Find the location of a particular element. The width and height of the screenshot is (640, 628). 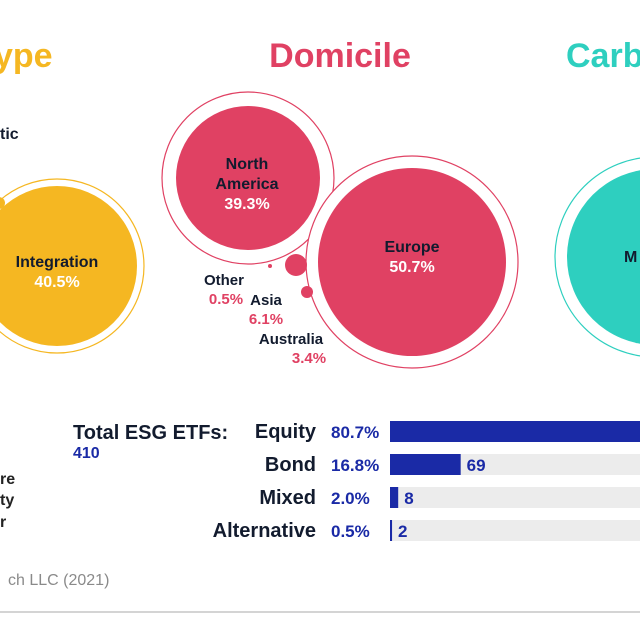

australia-label: Australia is located at coordinates (291, 339).